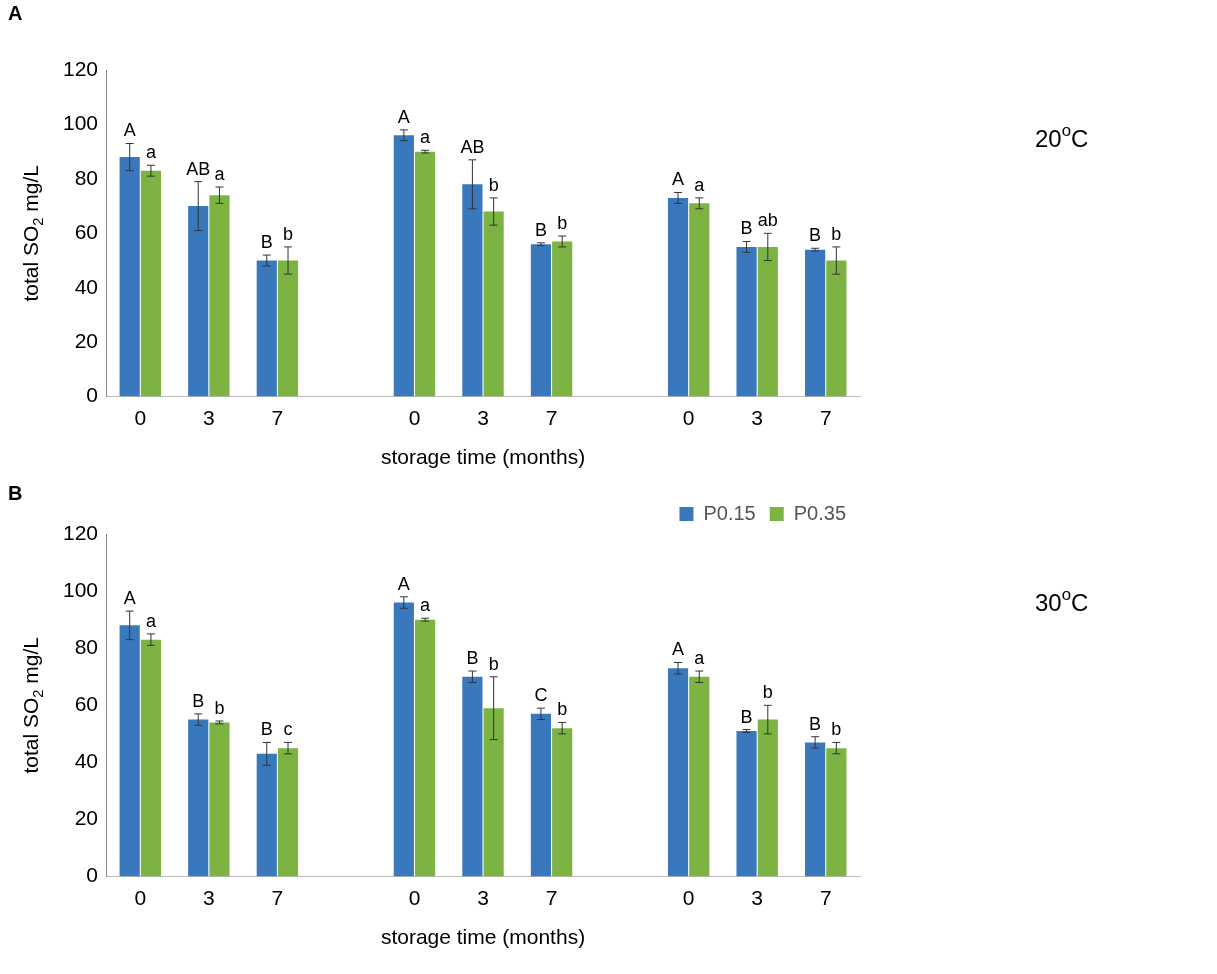 This screenshot has width=1217, height=974. I want to click on data-label: c, so click(288, 729).